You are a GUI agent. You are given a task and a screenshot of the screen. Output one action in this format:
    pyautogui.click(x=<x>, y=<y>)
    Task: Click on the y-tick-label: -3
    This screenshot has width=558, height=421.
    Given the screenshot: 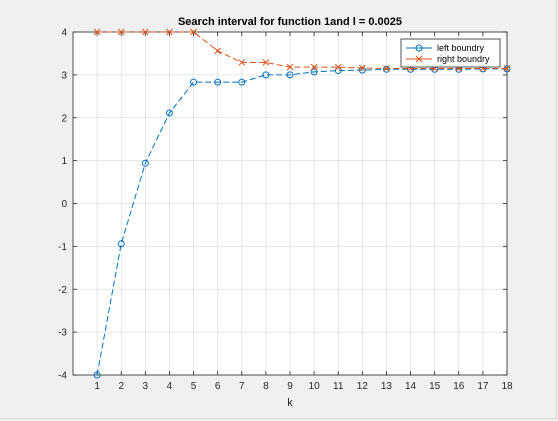 What is the action you would take?
    pyautogui.click(x=62, y=333)
    